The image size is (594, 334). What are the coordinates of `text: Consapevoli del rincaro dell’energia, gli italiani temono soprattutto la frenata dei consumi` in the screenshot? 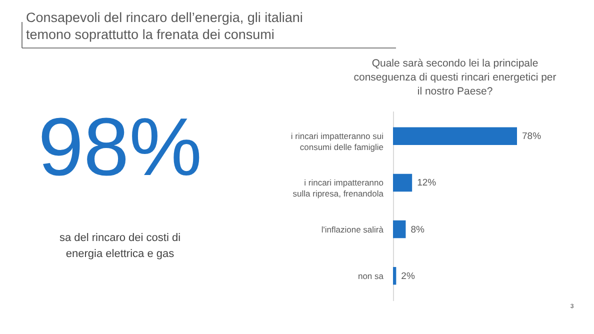 It's located at (164, 26).